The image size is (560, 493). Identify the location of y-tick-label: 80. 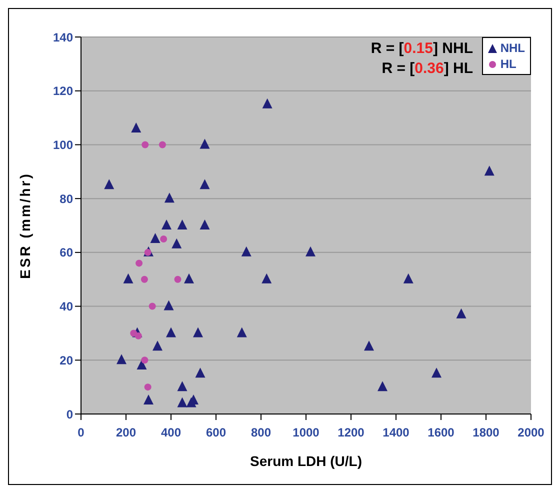
(67, 199).